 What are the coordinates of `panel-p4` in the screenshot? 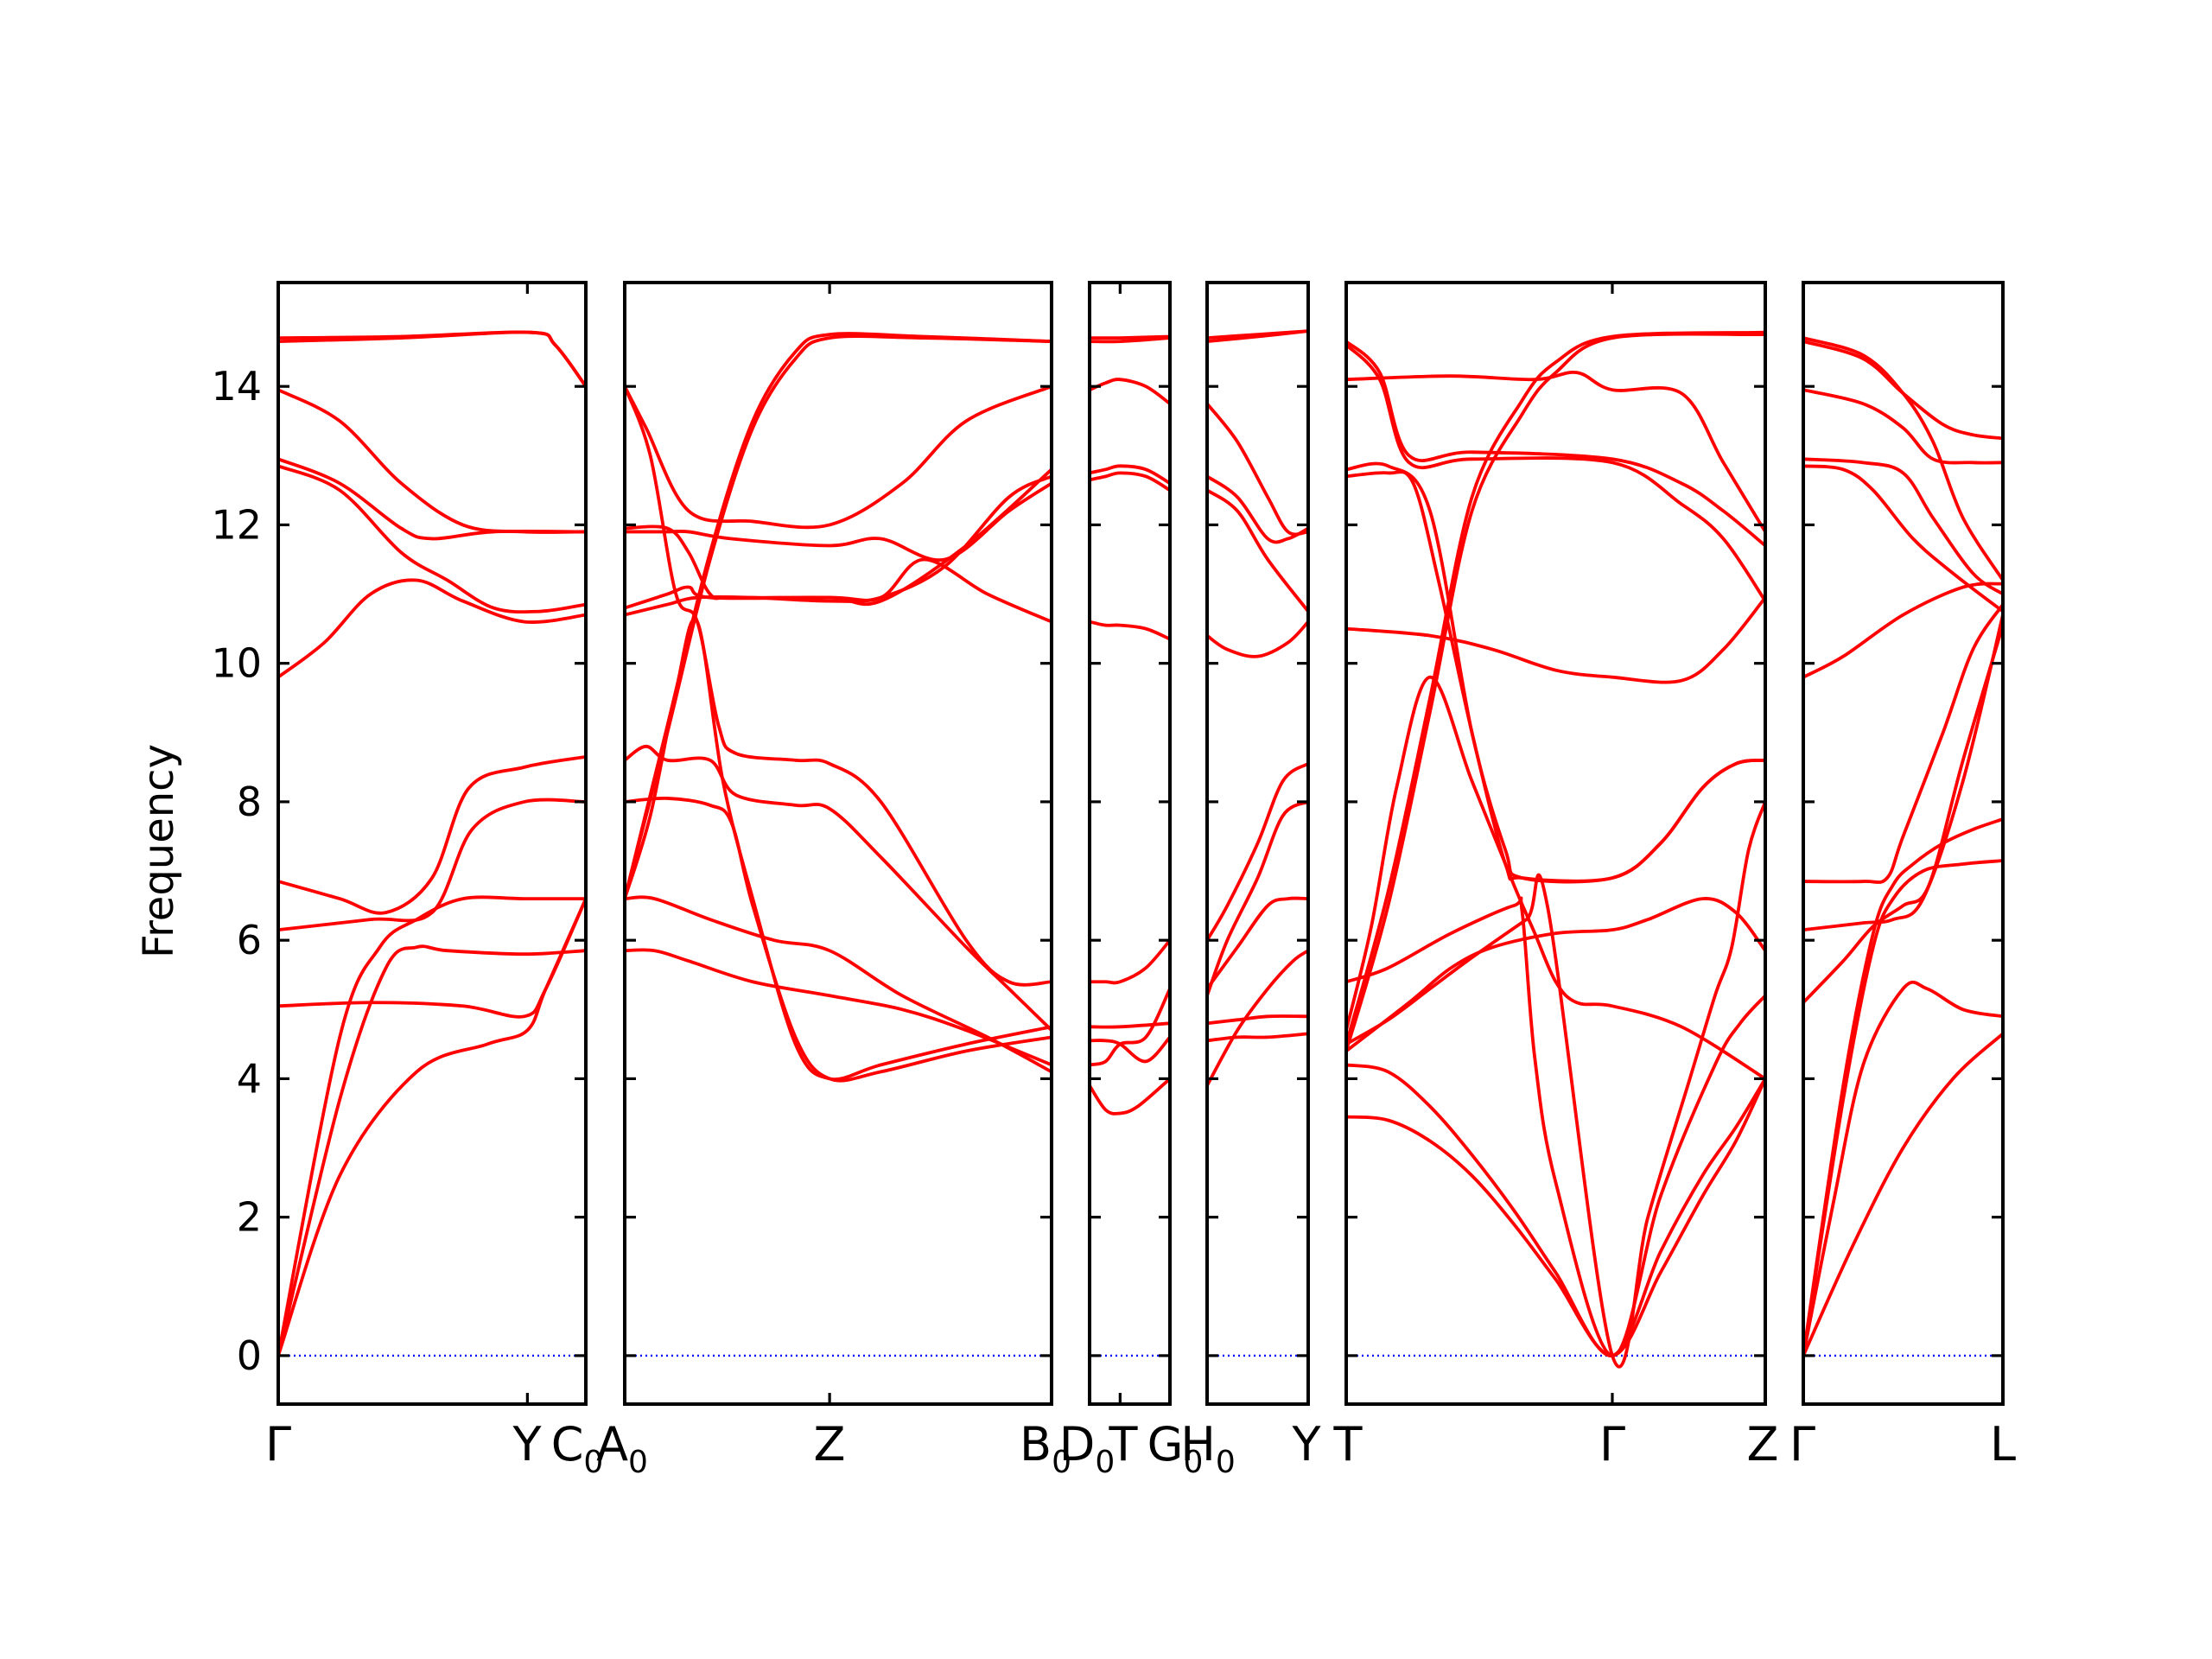 It's located at (1257, 843).